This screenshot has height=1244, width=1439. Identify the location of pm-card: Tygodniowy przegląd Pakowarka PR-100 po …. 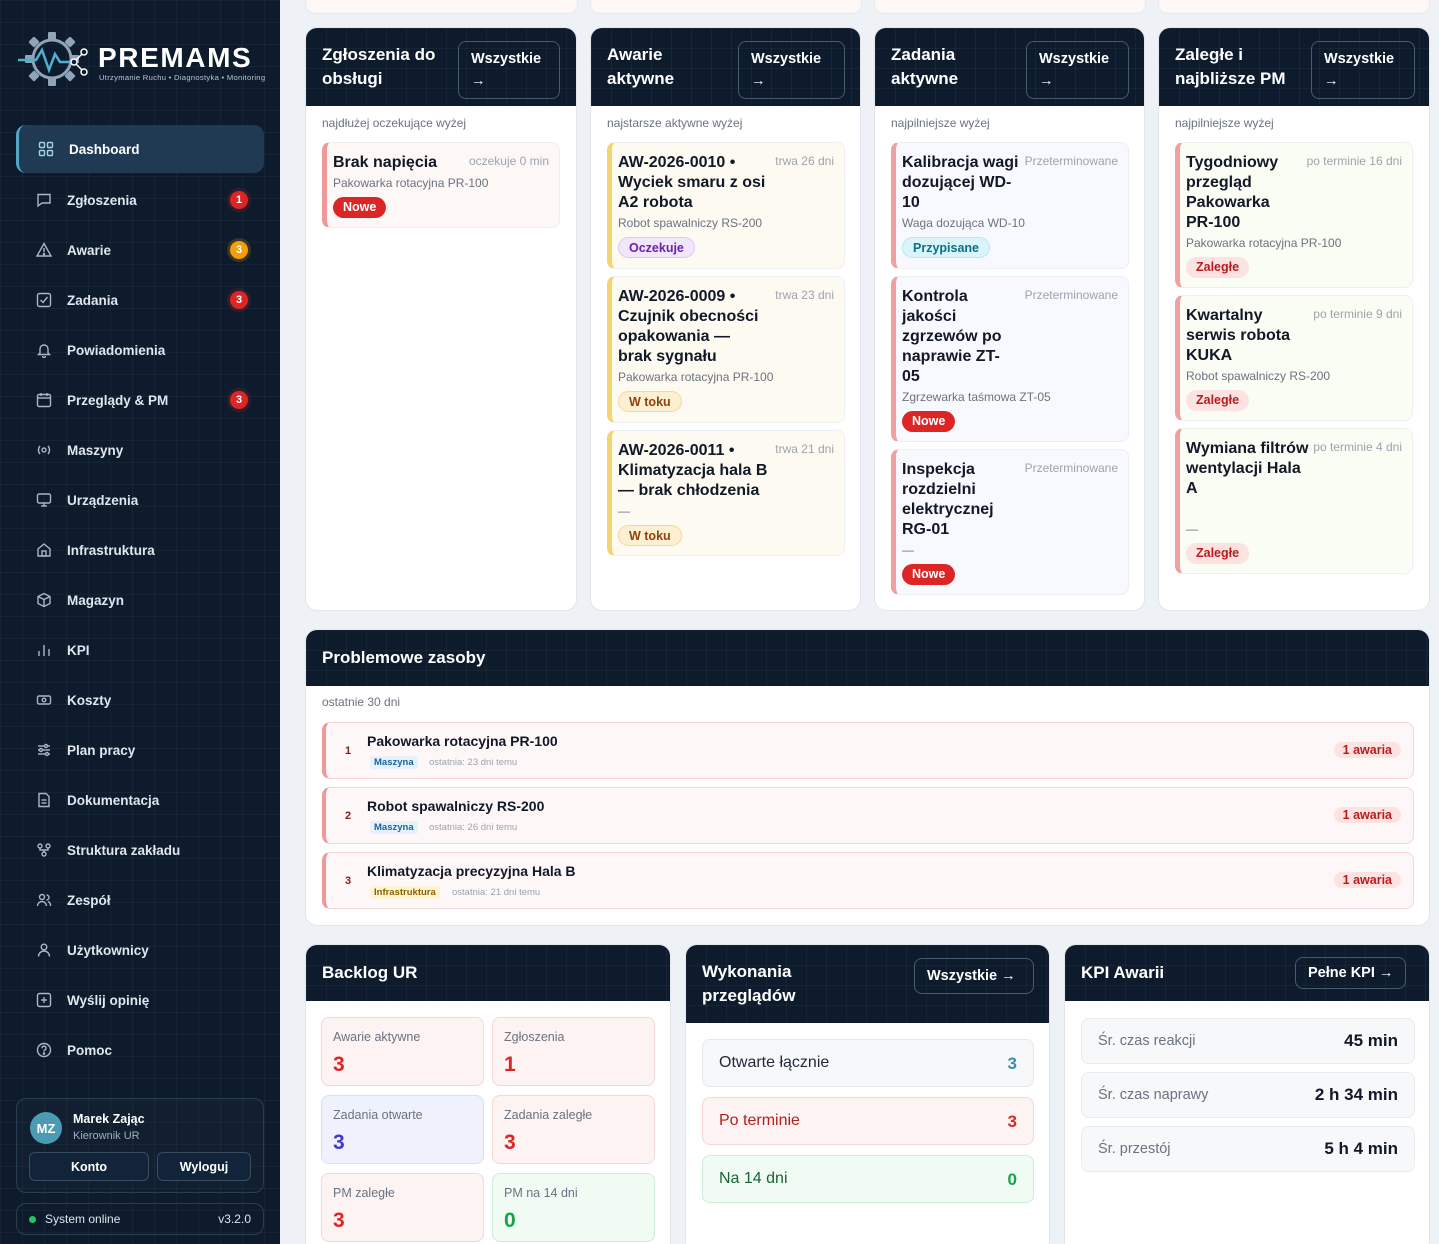
(1294, 215).